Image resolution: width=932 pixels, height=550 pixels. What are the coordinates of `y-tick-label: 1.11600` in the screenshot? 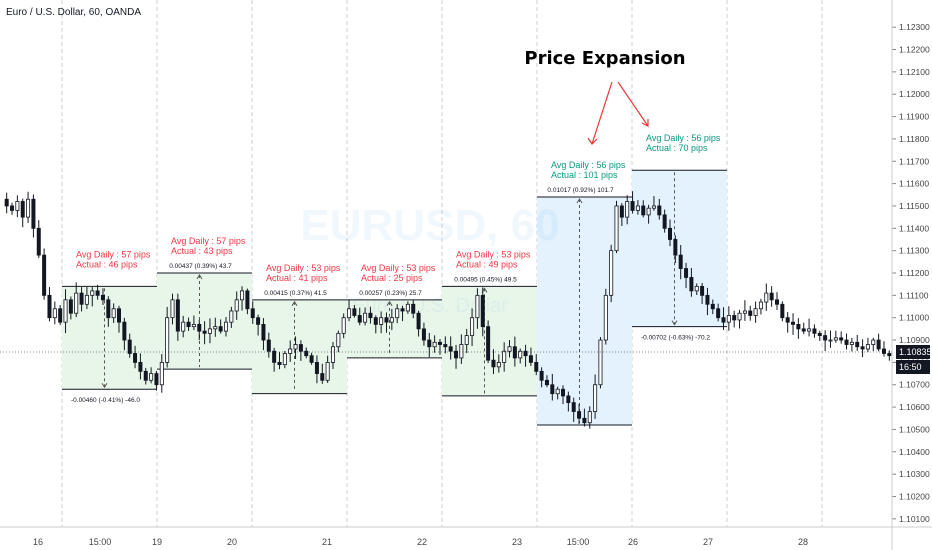 It's located at (914, 184).